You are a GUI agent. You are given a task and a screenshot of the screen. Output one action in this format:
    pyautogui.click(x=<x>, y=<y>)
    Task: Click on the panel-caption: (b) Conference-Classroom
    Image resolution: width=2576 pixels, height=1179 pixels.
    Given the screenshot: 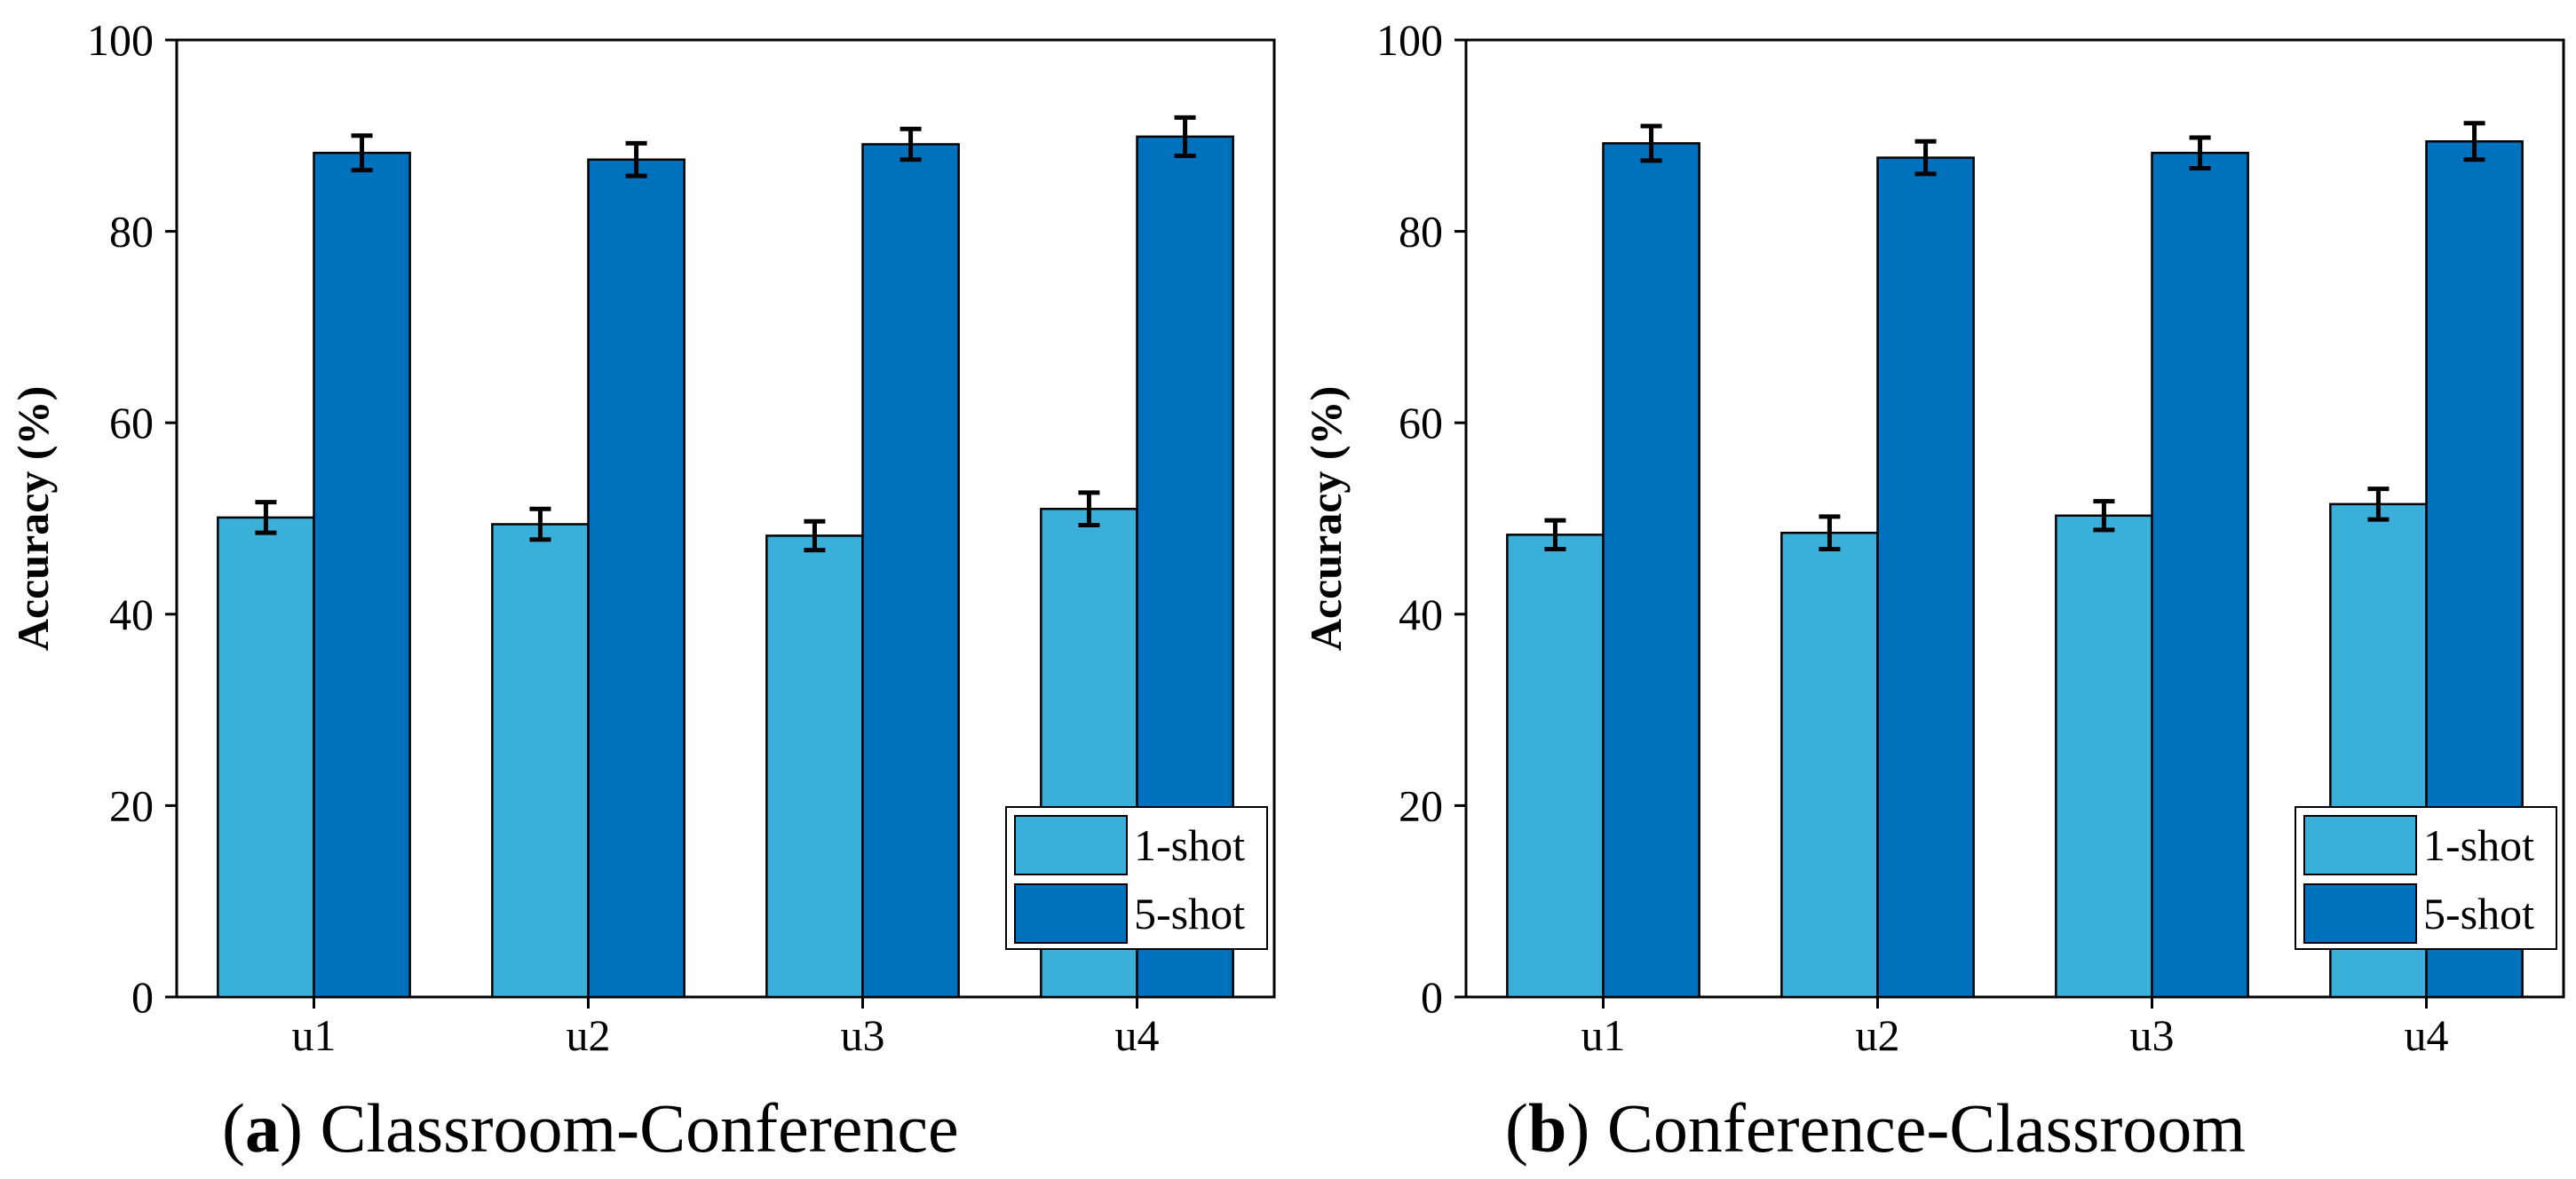 What is the action you would take?
    pyautogui.click(x=1876, y=1128)
    